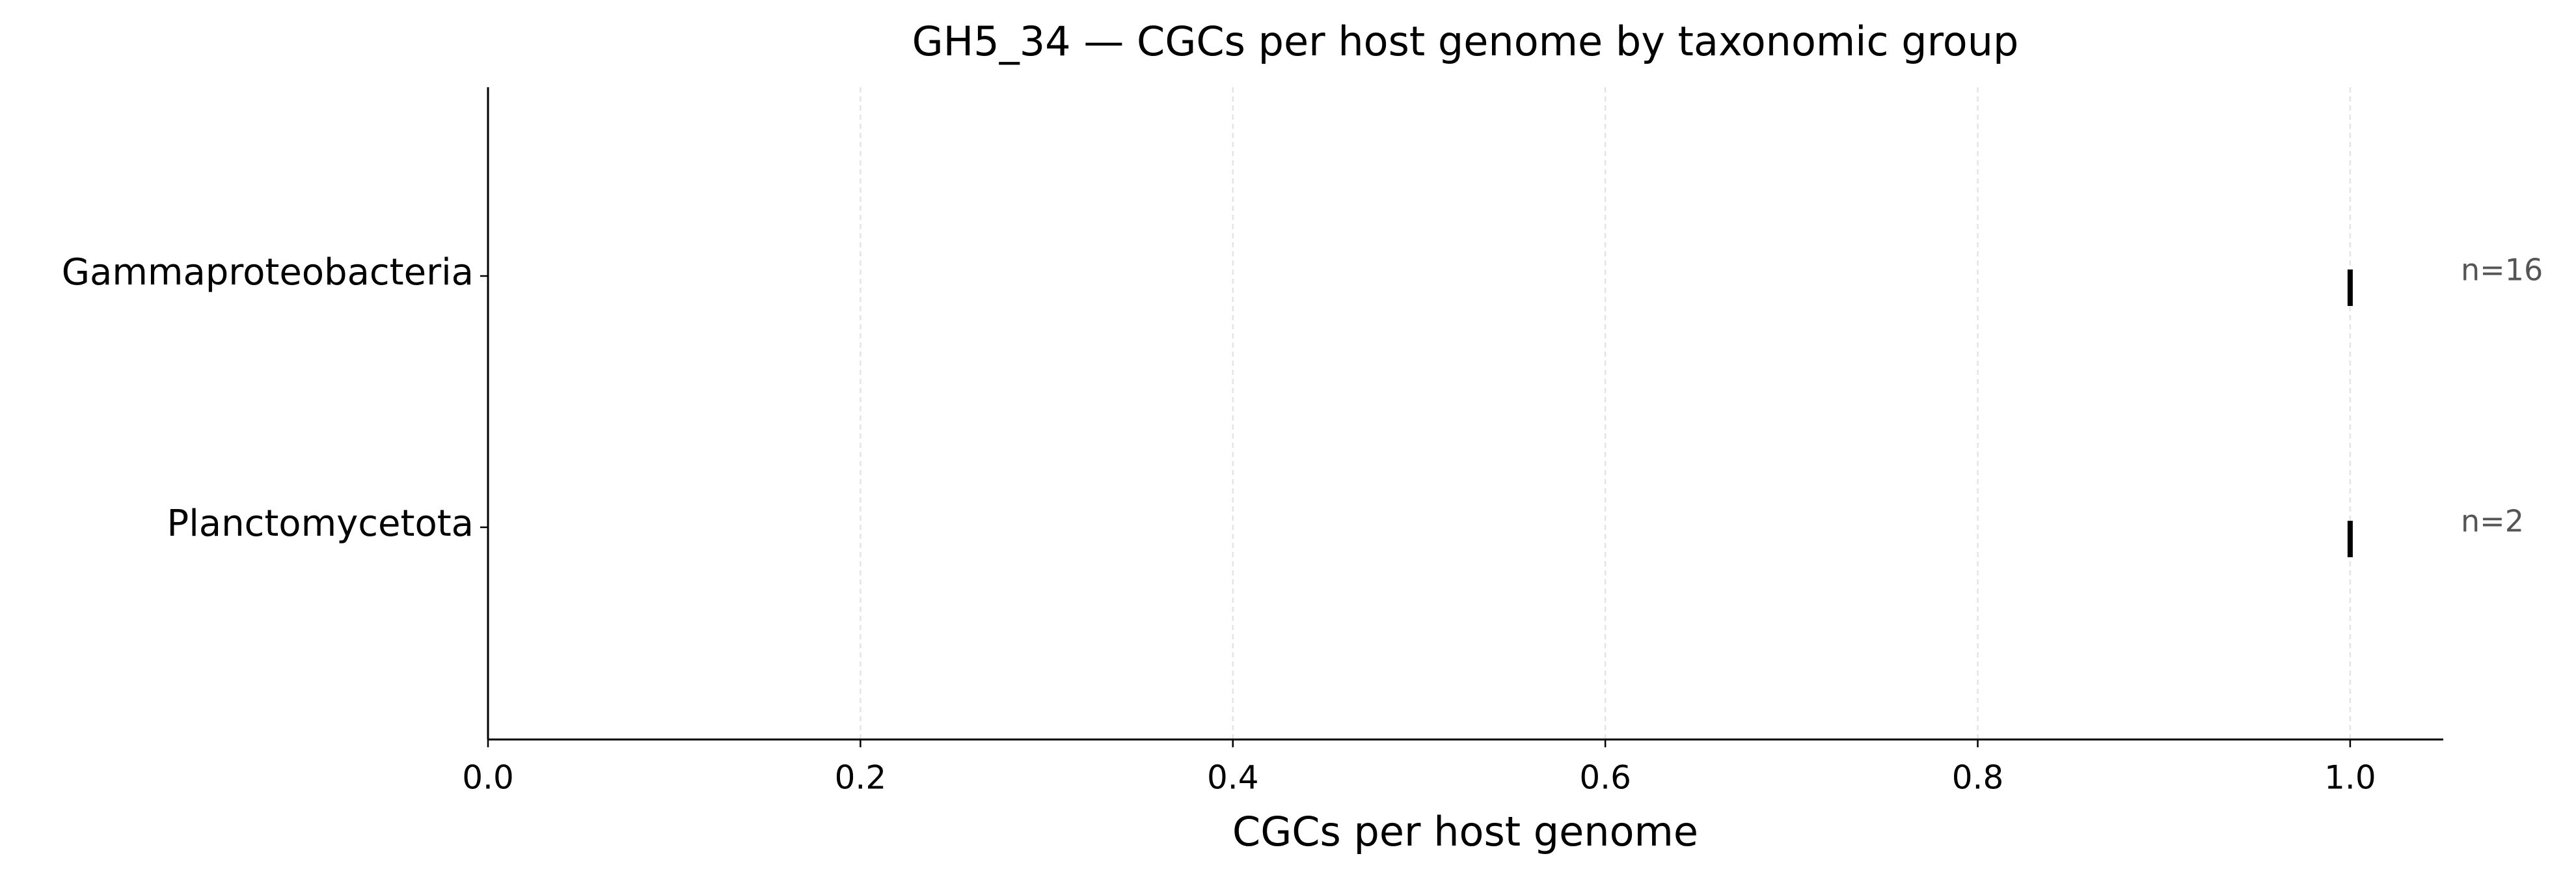  Describe the element at coordinates (2492, 521) in the screenshot. I see `annotation: n=2` at that location.